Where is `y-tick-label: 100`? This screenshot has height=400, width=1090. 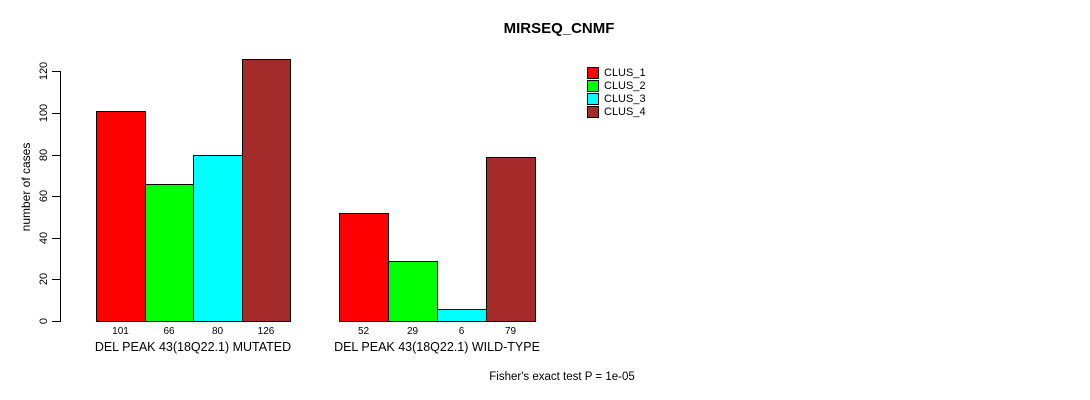
y-tick-label: 100 is located at coordinates (44, 113).